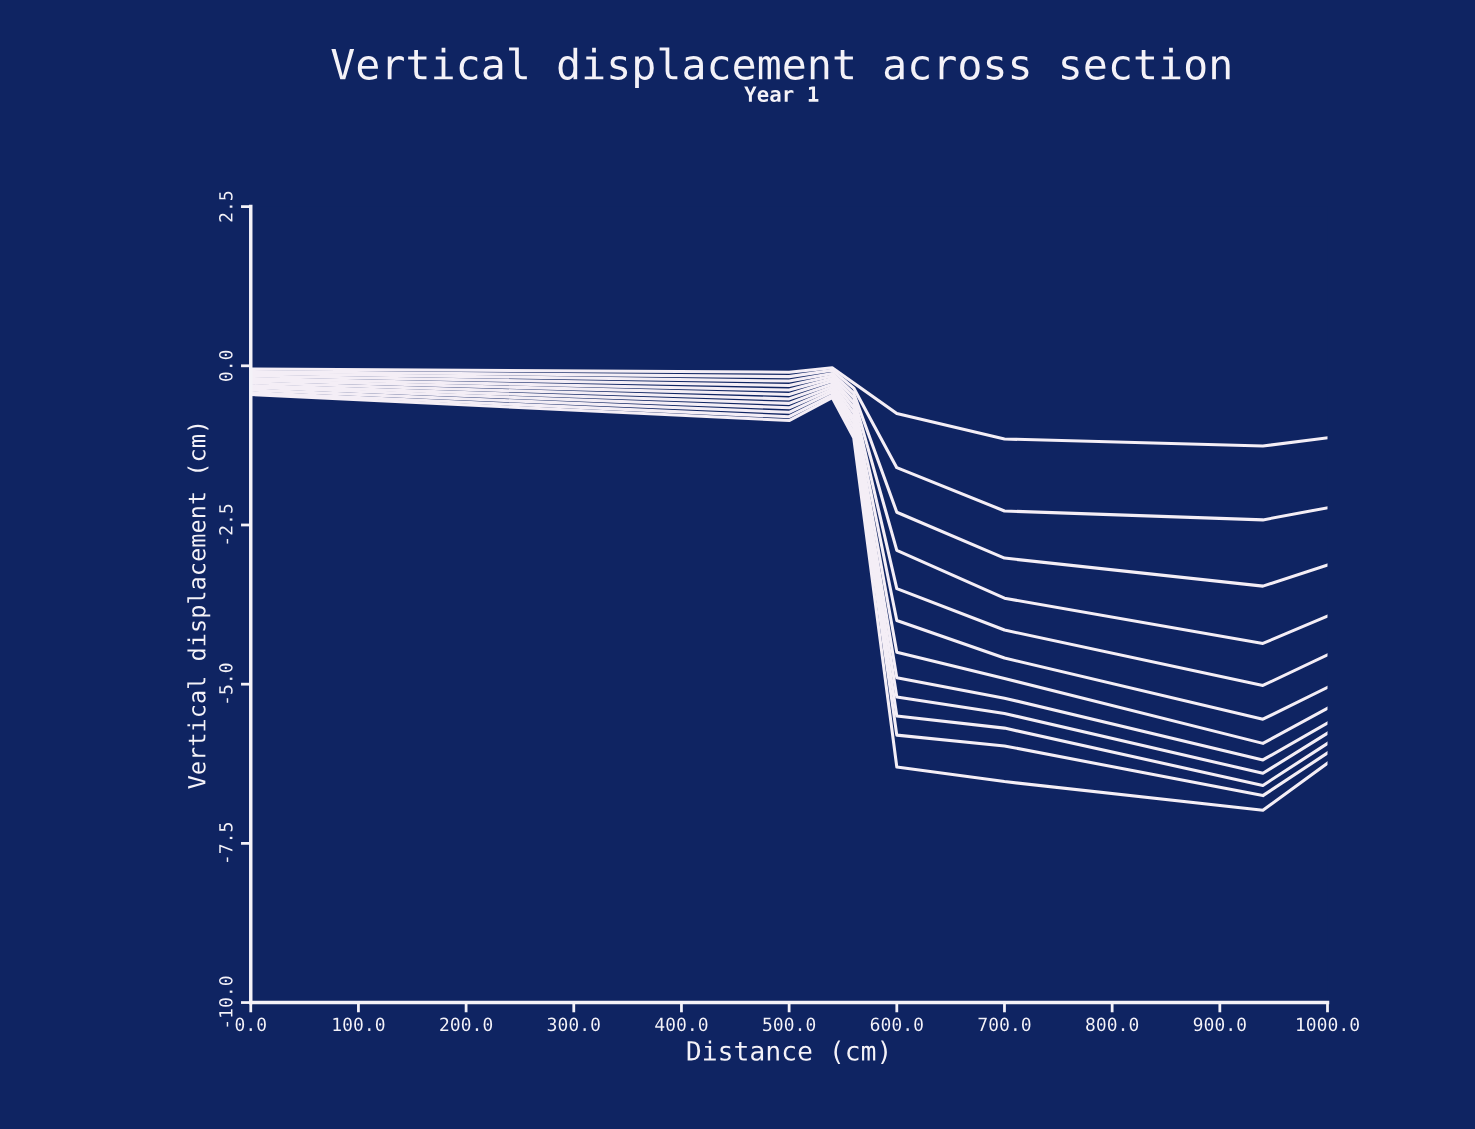 The height and width of the screenshot is (1129, 1475). What do you see at coordinates (226, 1001) in the screenshot?
I see `y-tick-label: -10.0` at bounding box center [226, 1001].